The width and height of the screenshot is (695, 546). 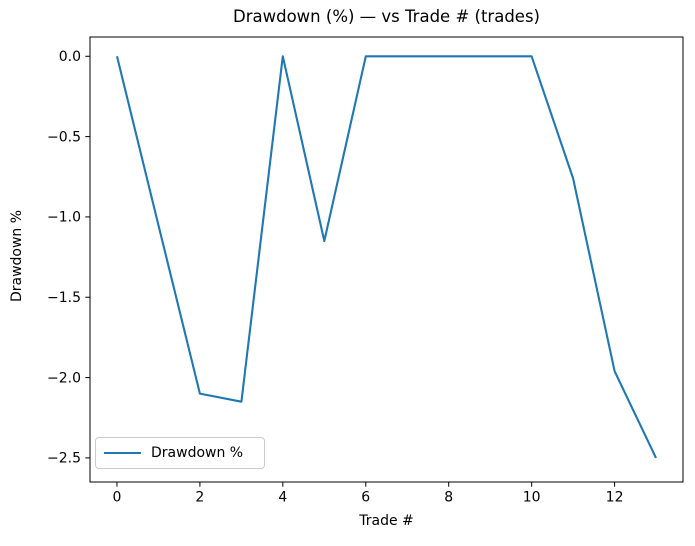 I want to click on y-tick-label: −2.5, so click(x=64, y=459).